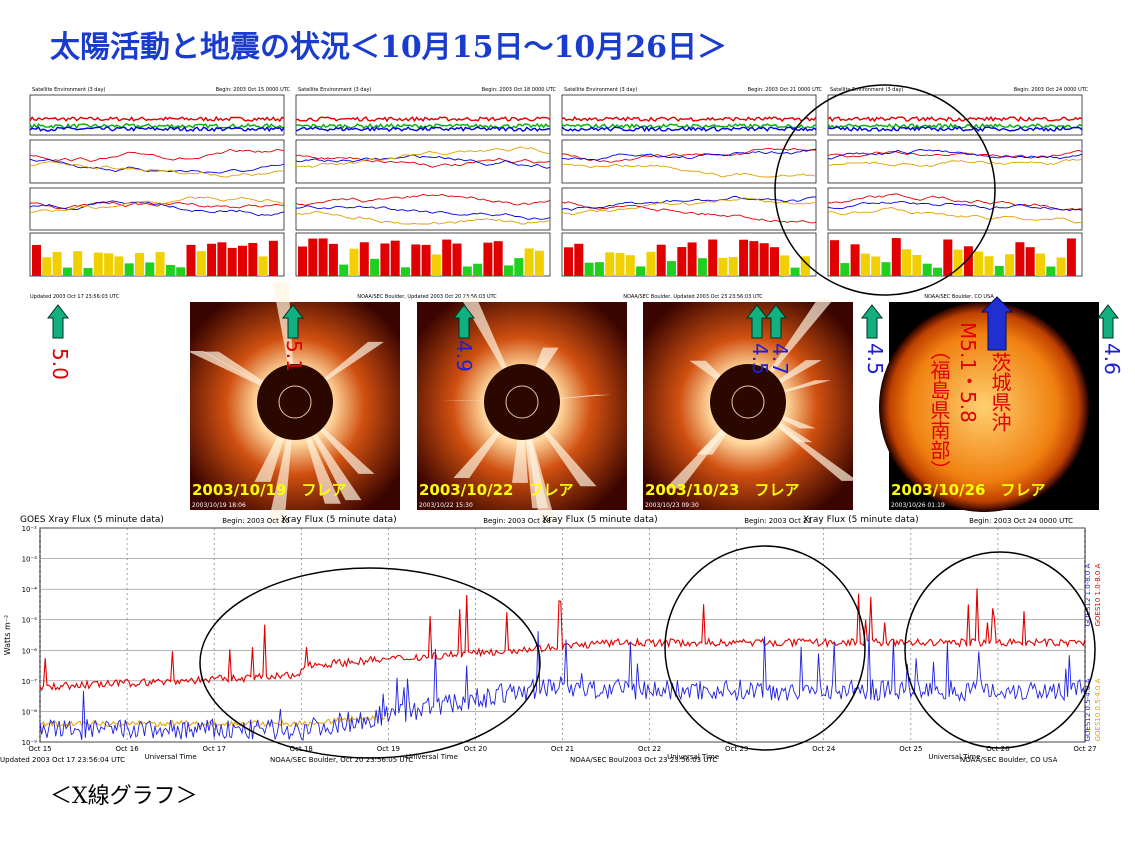  I want to click on panel-begin: Begin: 2003 Oct 21 0000 UTC, so click(785, 90).